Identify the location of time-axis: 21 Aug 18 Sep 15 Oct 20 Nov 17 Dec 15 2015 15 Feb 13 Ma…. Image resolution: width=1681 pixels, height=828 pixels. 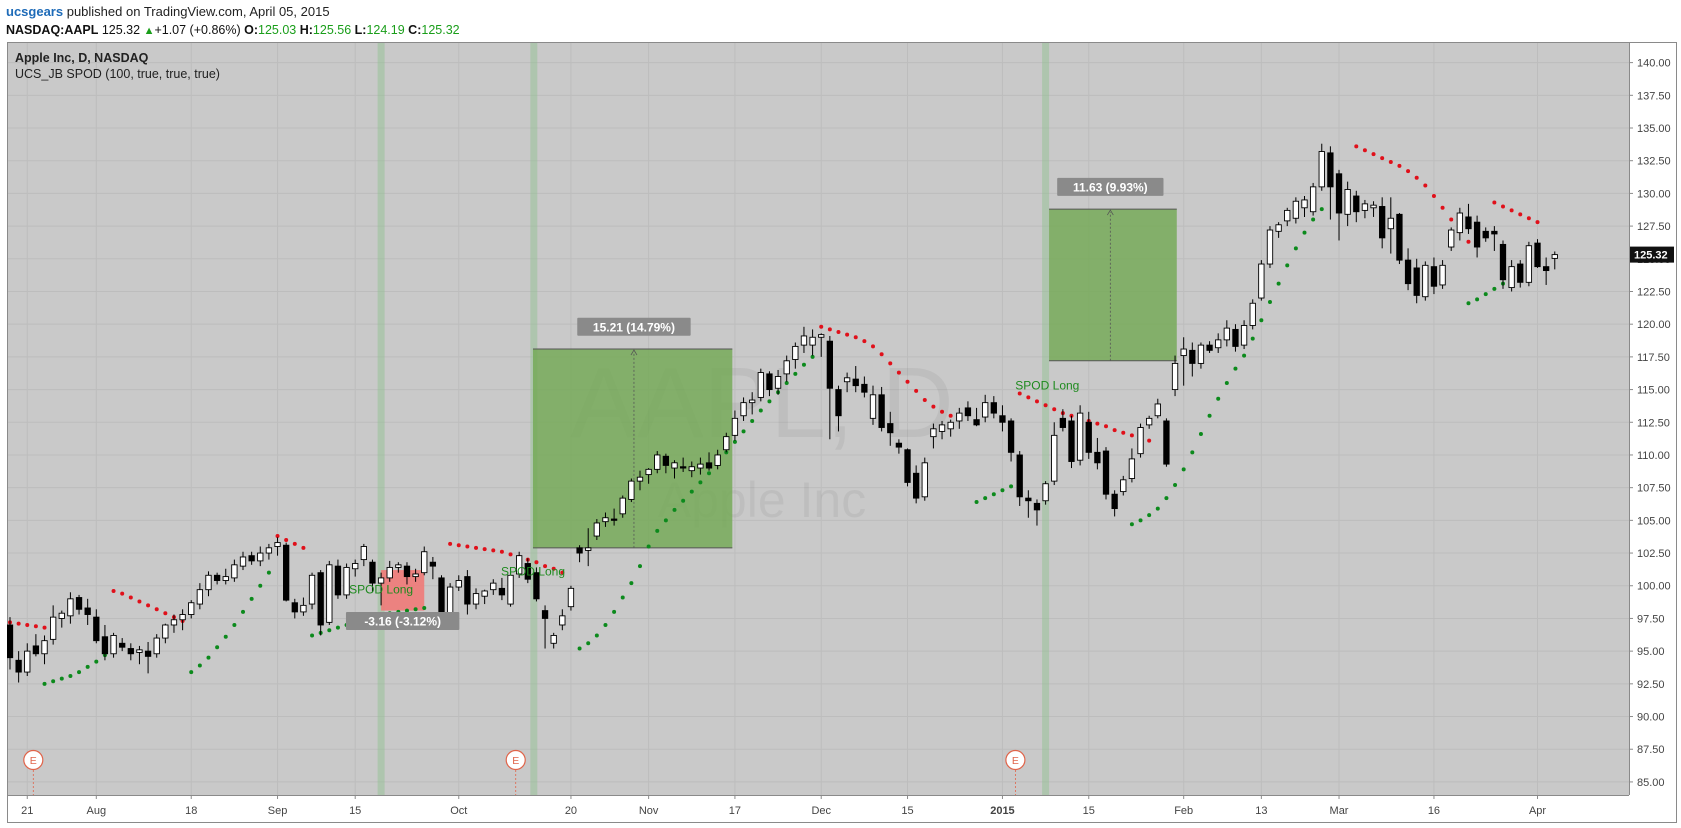
(783, 806).